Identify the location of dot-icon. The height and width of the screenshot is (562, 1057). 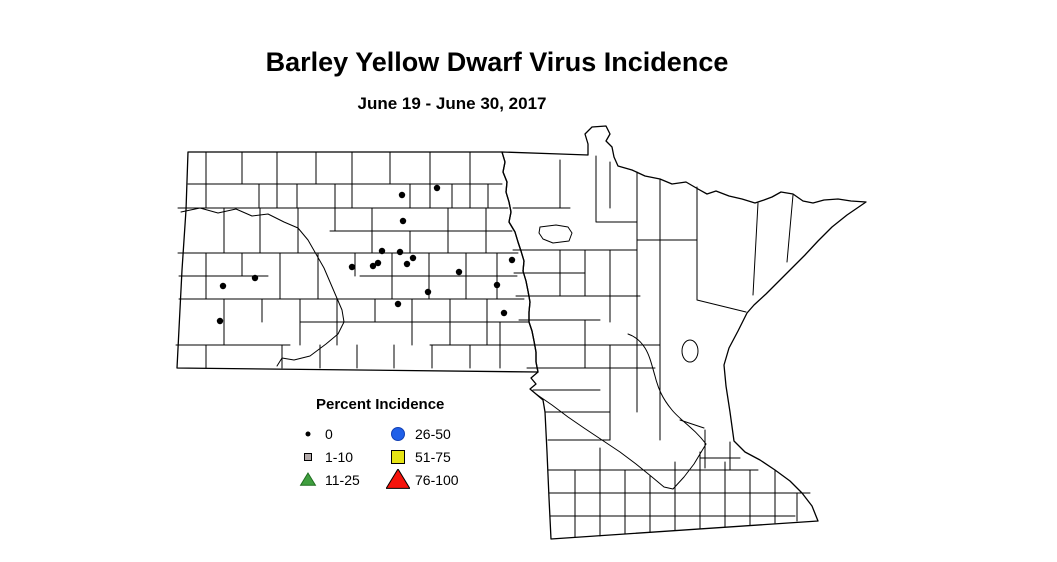
(308, 433).